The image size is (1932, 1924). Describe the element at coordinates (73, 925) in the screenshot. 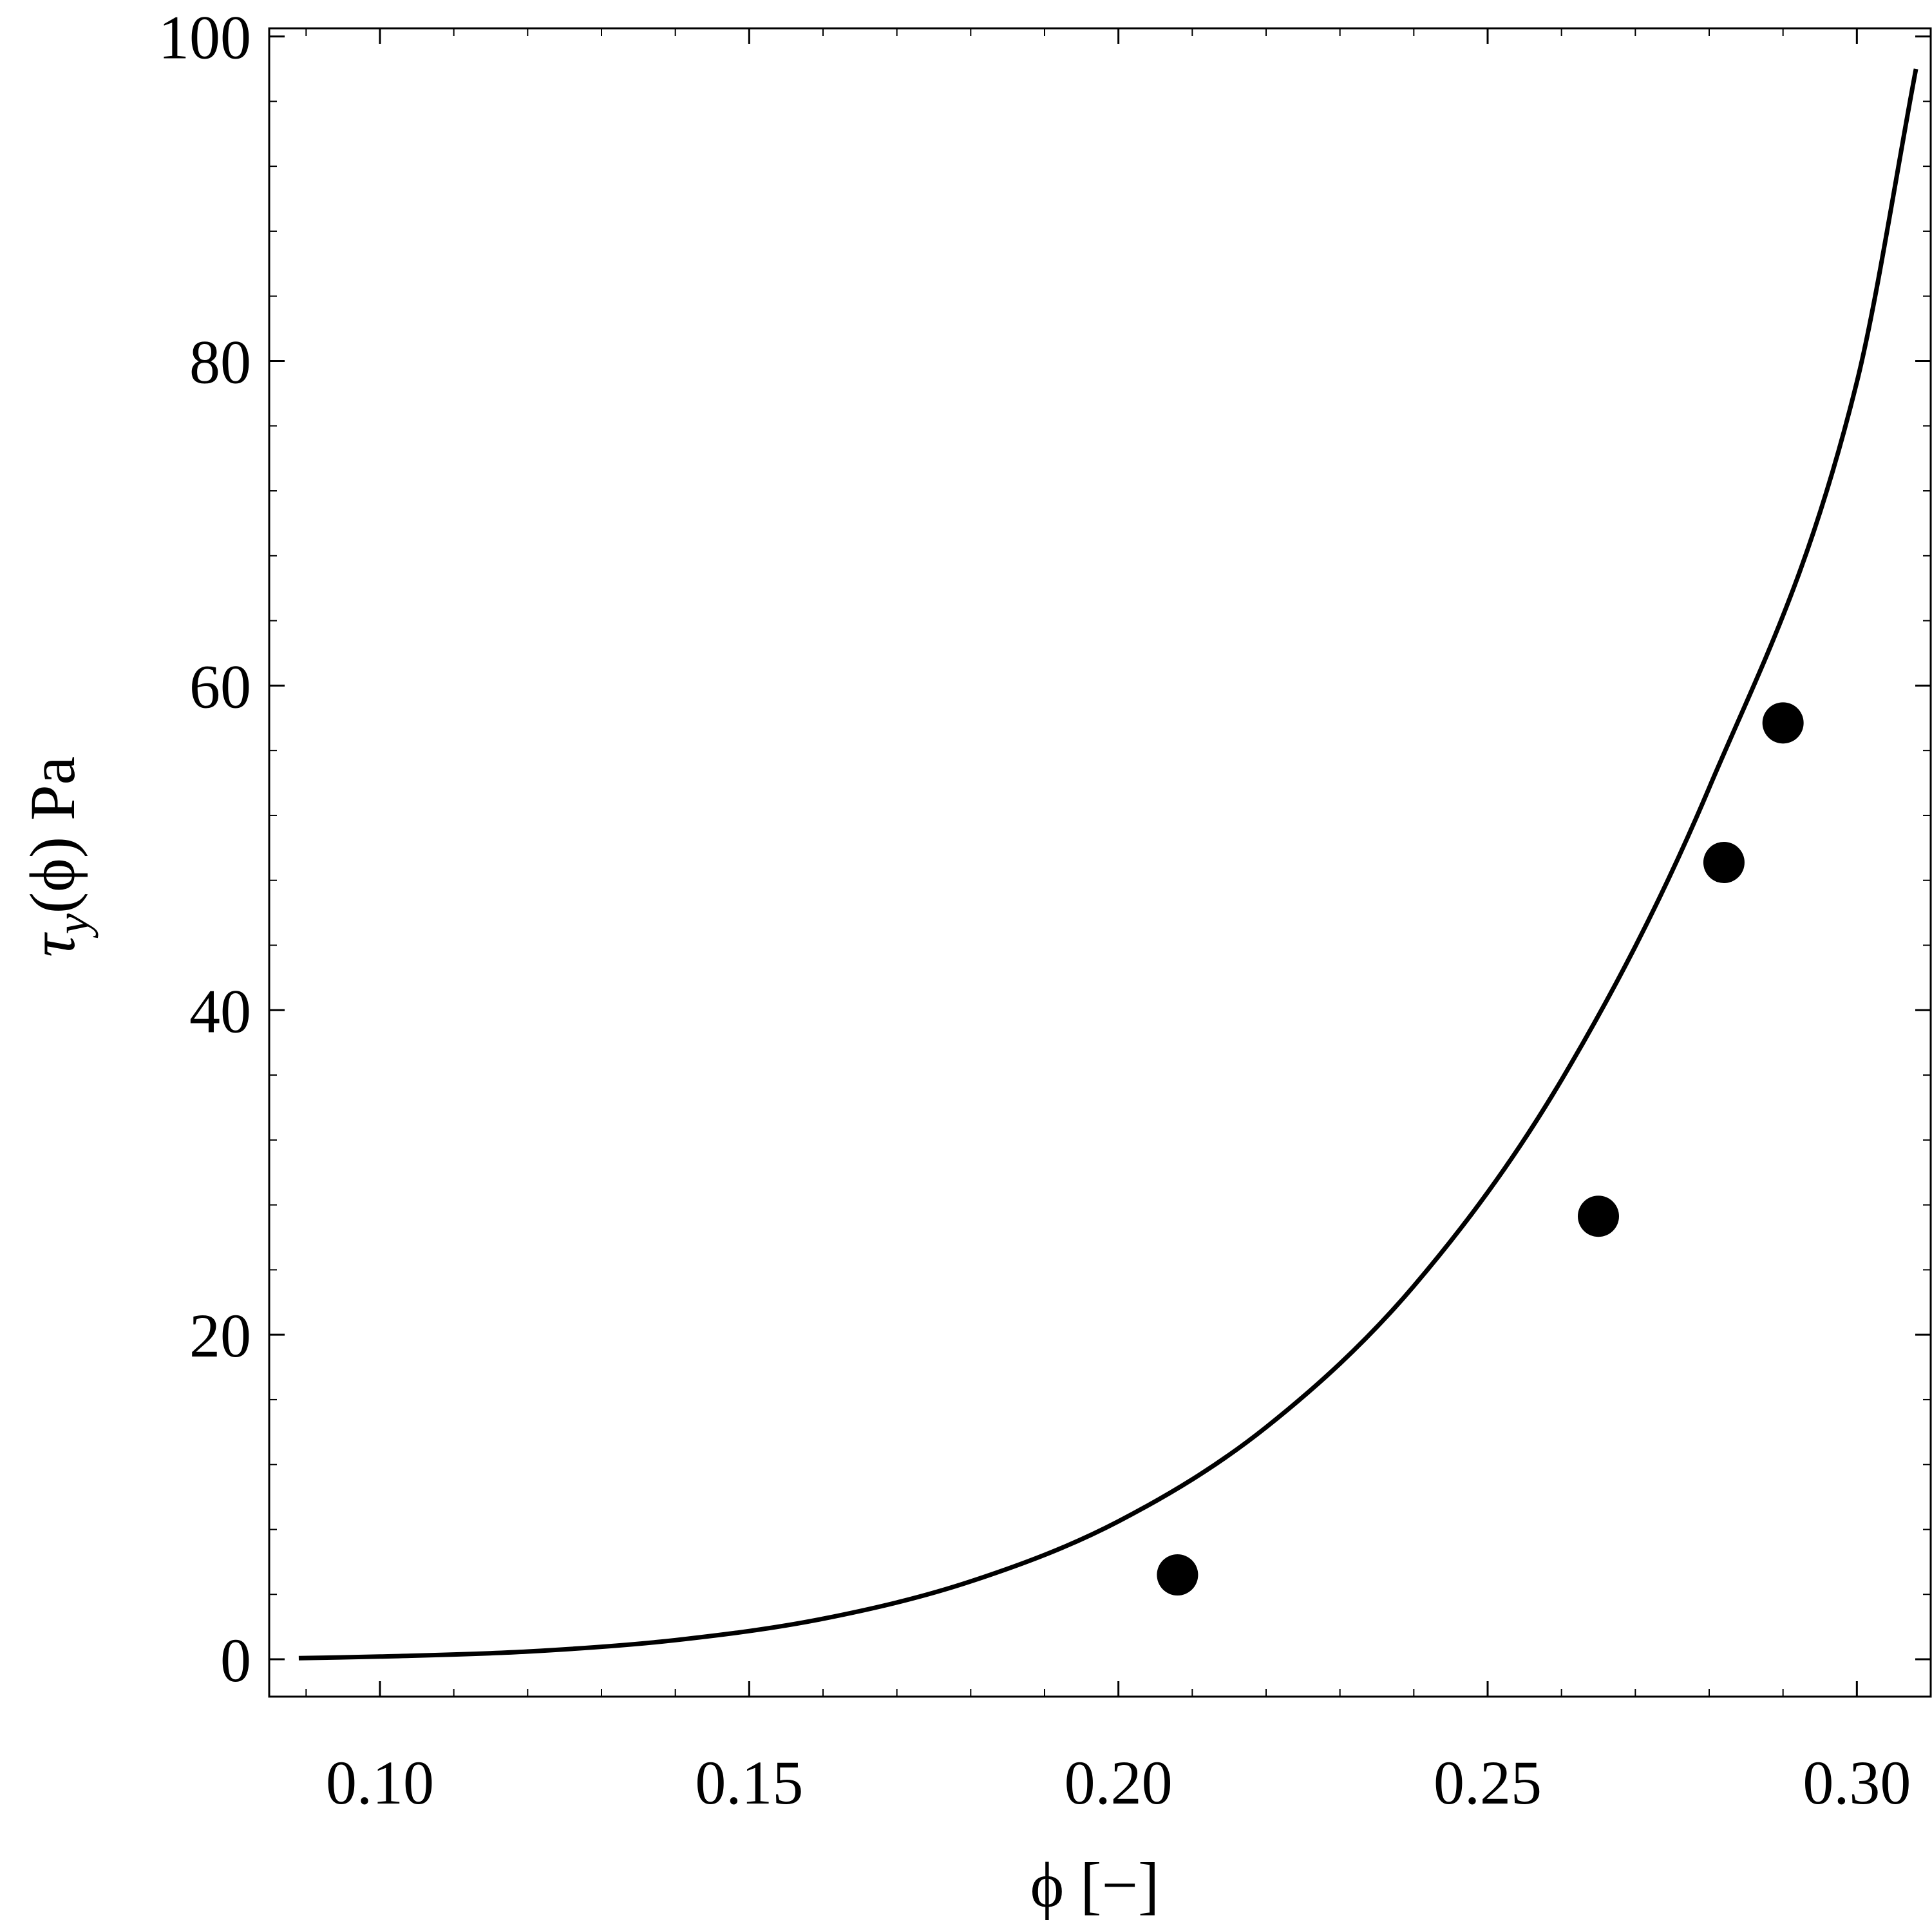

I see `y-axis-label-subscript: y` at that location.